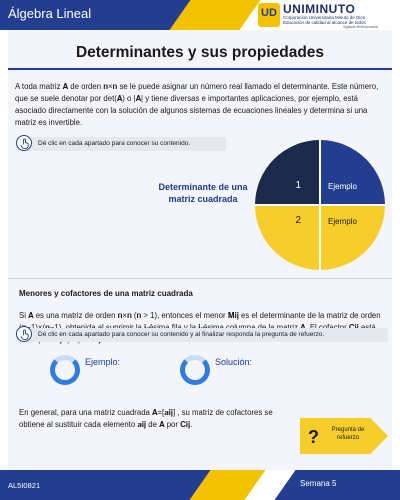  I want to click on pregunta-refuerzo-button: ? Pregunta de refuerzo, so click(344, 436).